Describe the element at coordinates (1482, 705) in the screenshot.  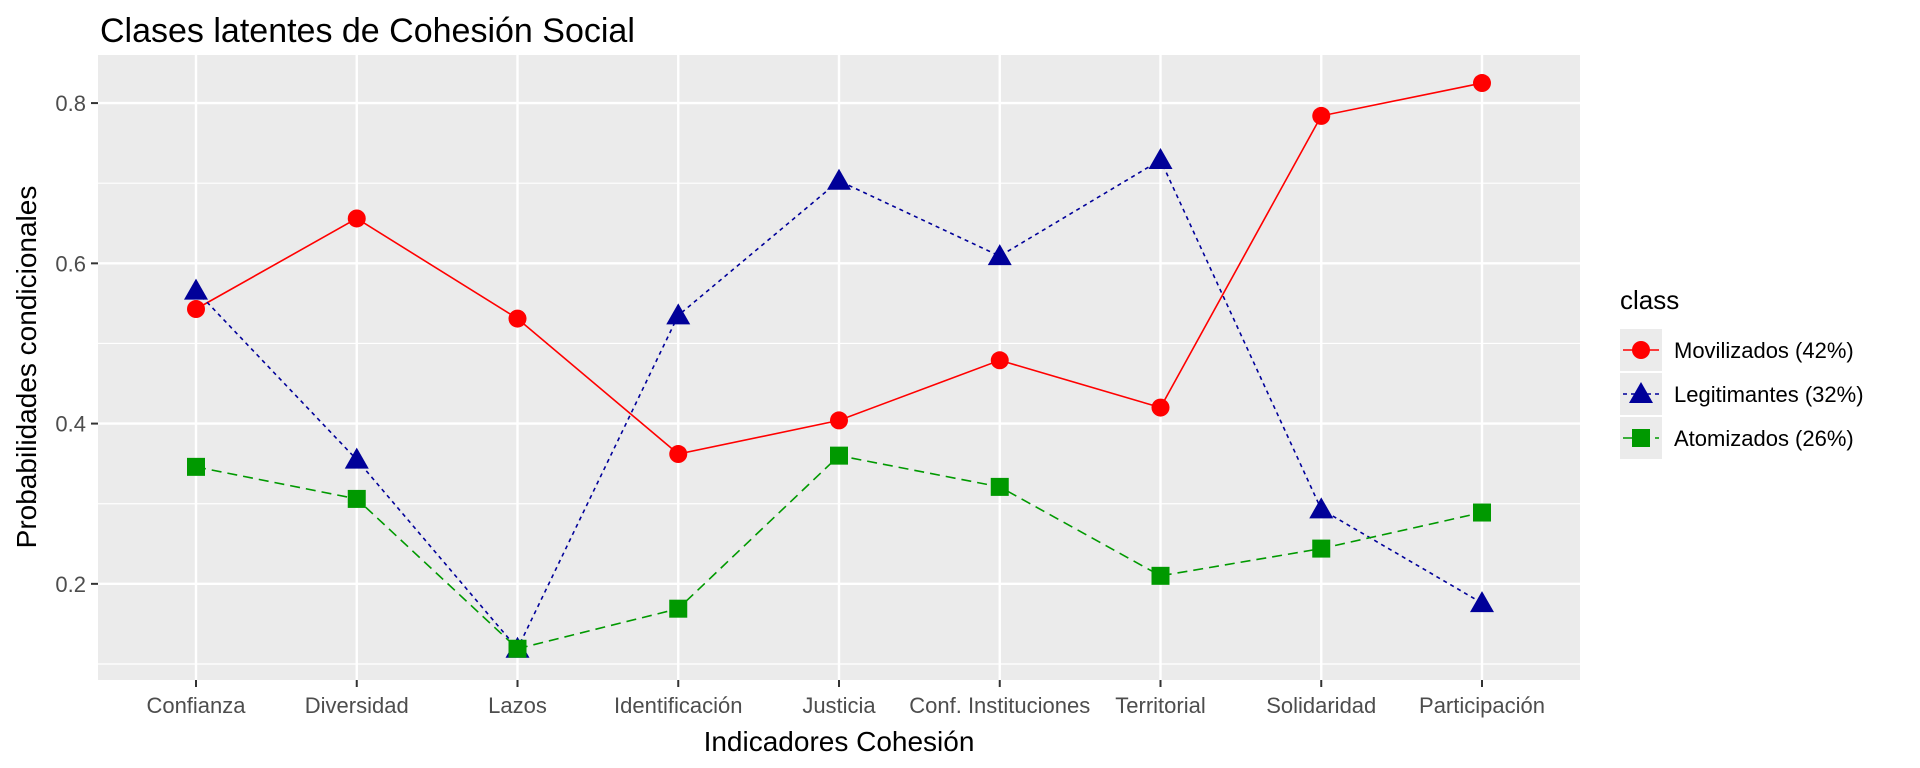
I see `x-tick-label: Participación` at that location.